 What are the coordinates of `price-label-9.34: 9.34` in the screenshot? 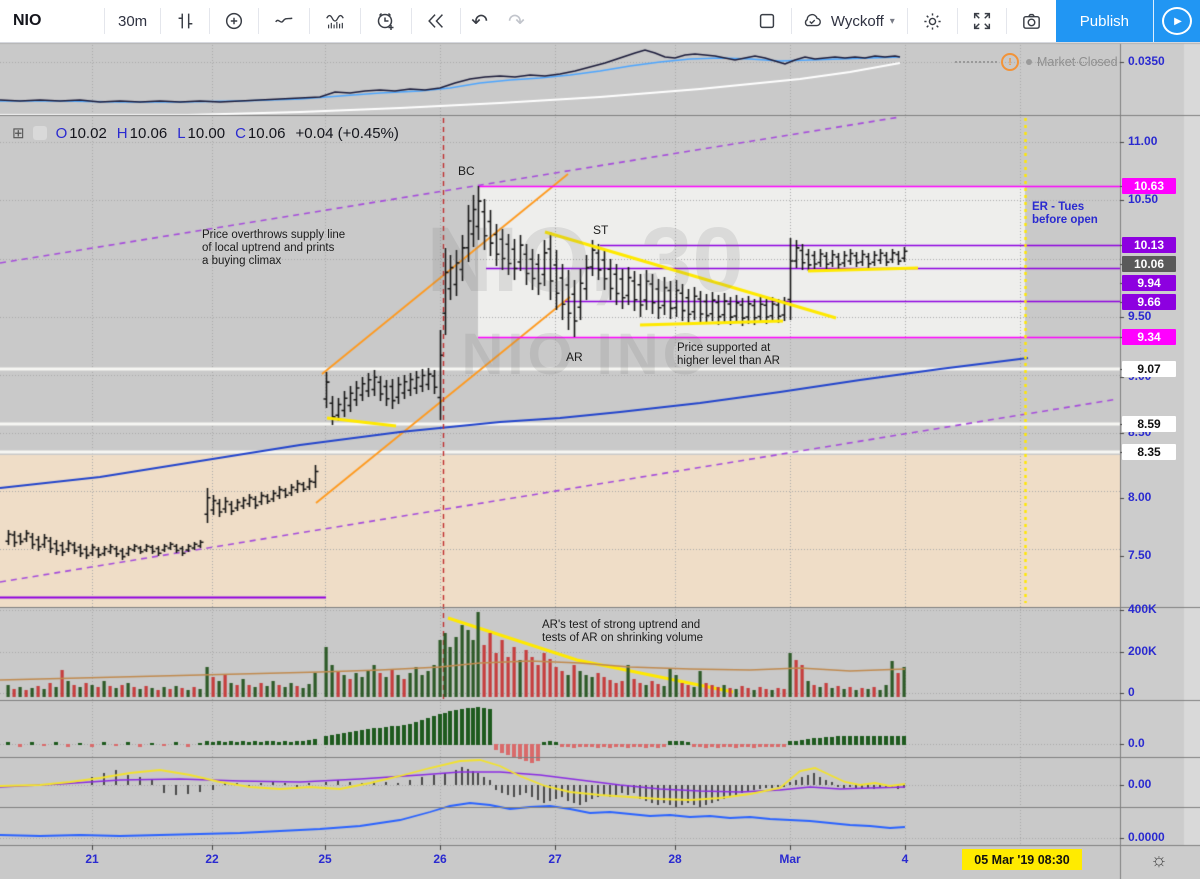 It's located at (1149, 337).